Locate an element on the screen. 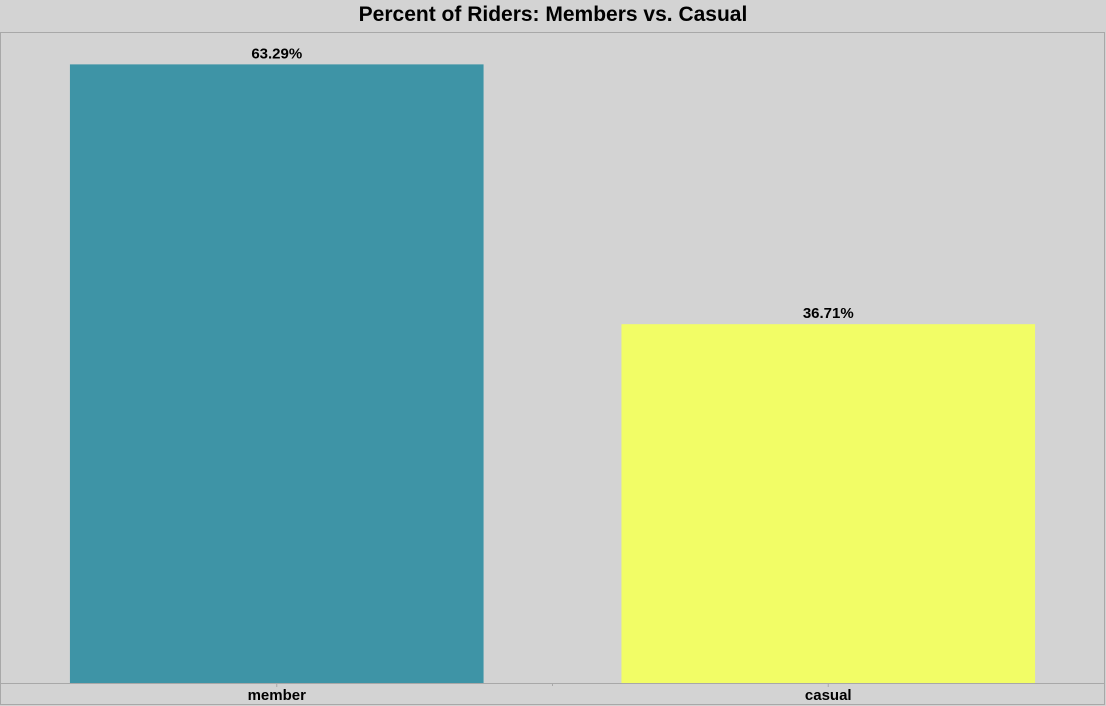 This screenshot has height=706, width=1106. x-tick-label-member: member is located at coordinates (277, 695).